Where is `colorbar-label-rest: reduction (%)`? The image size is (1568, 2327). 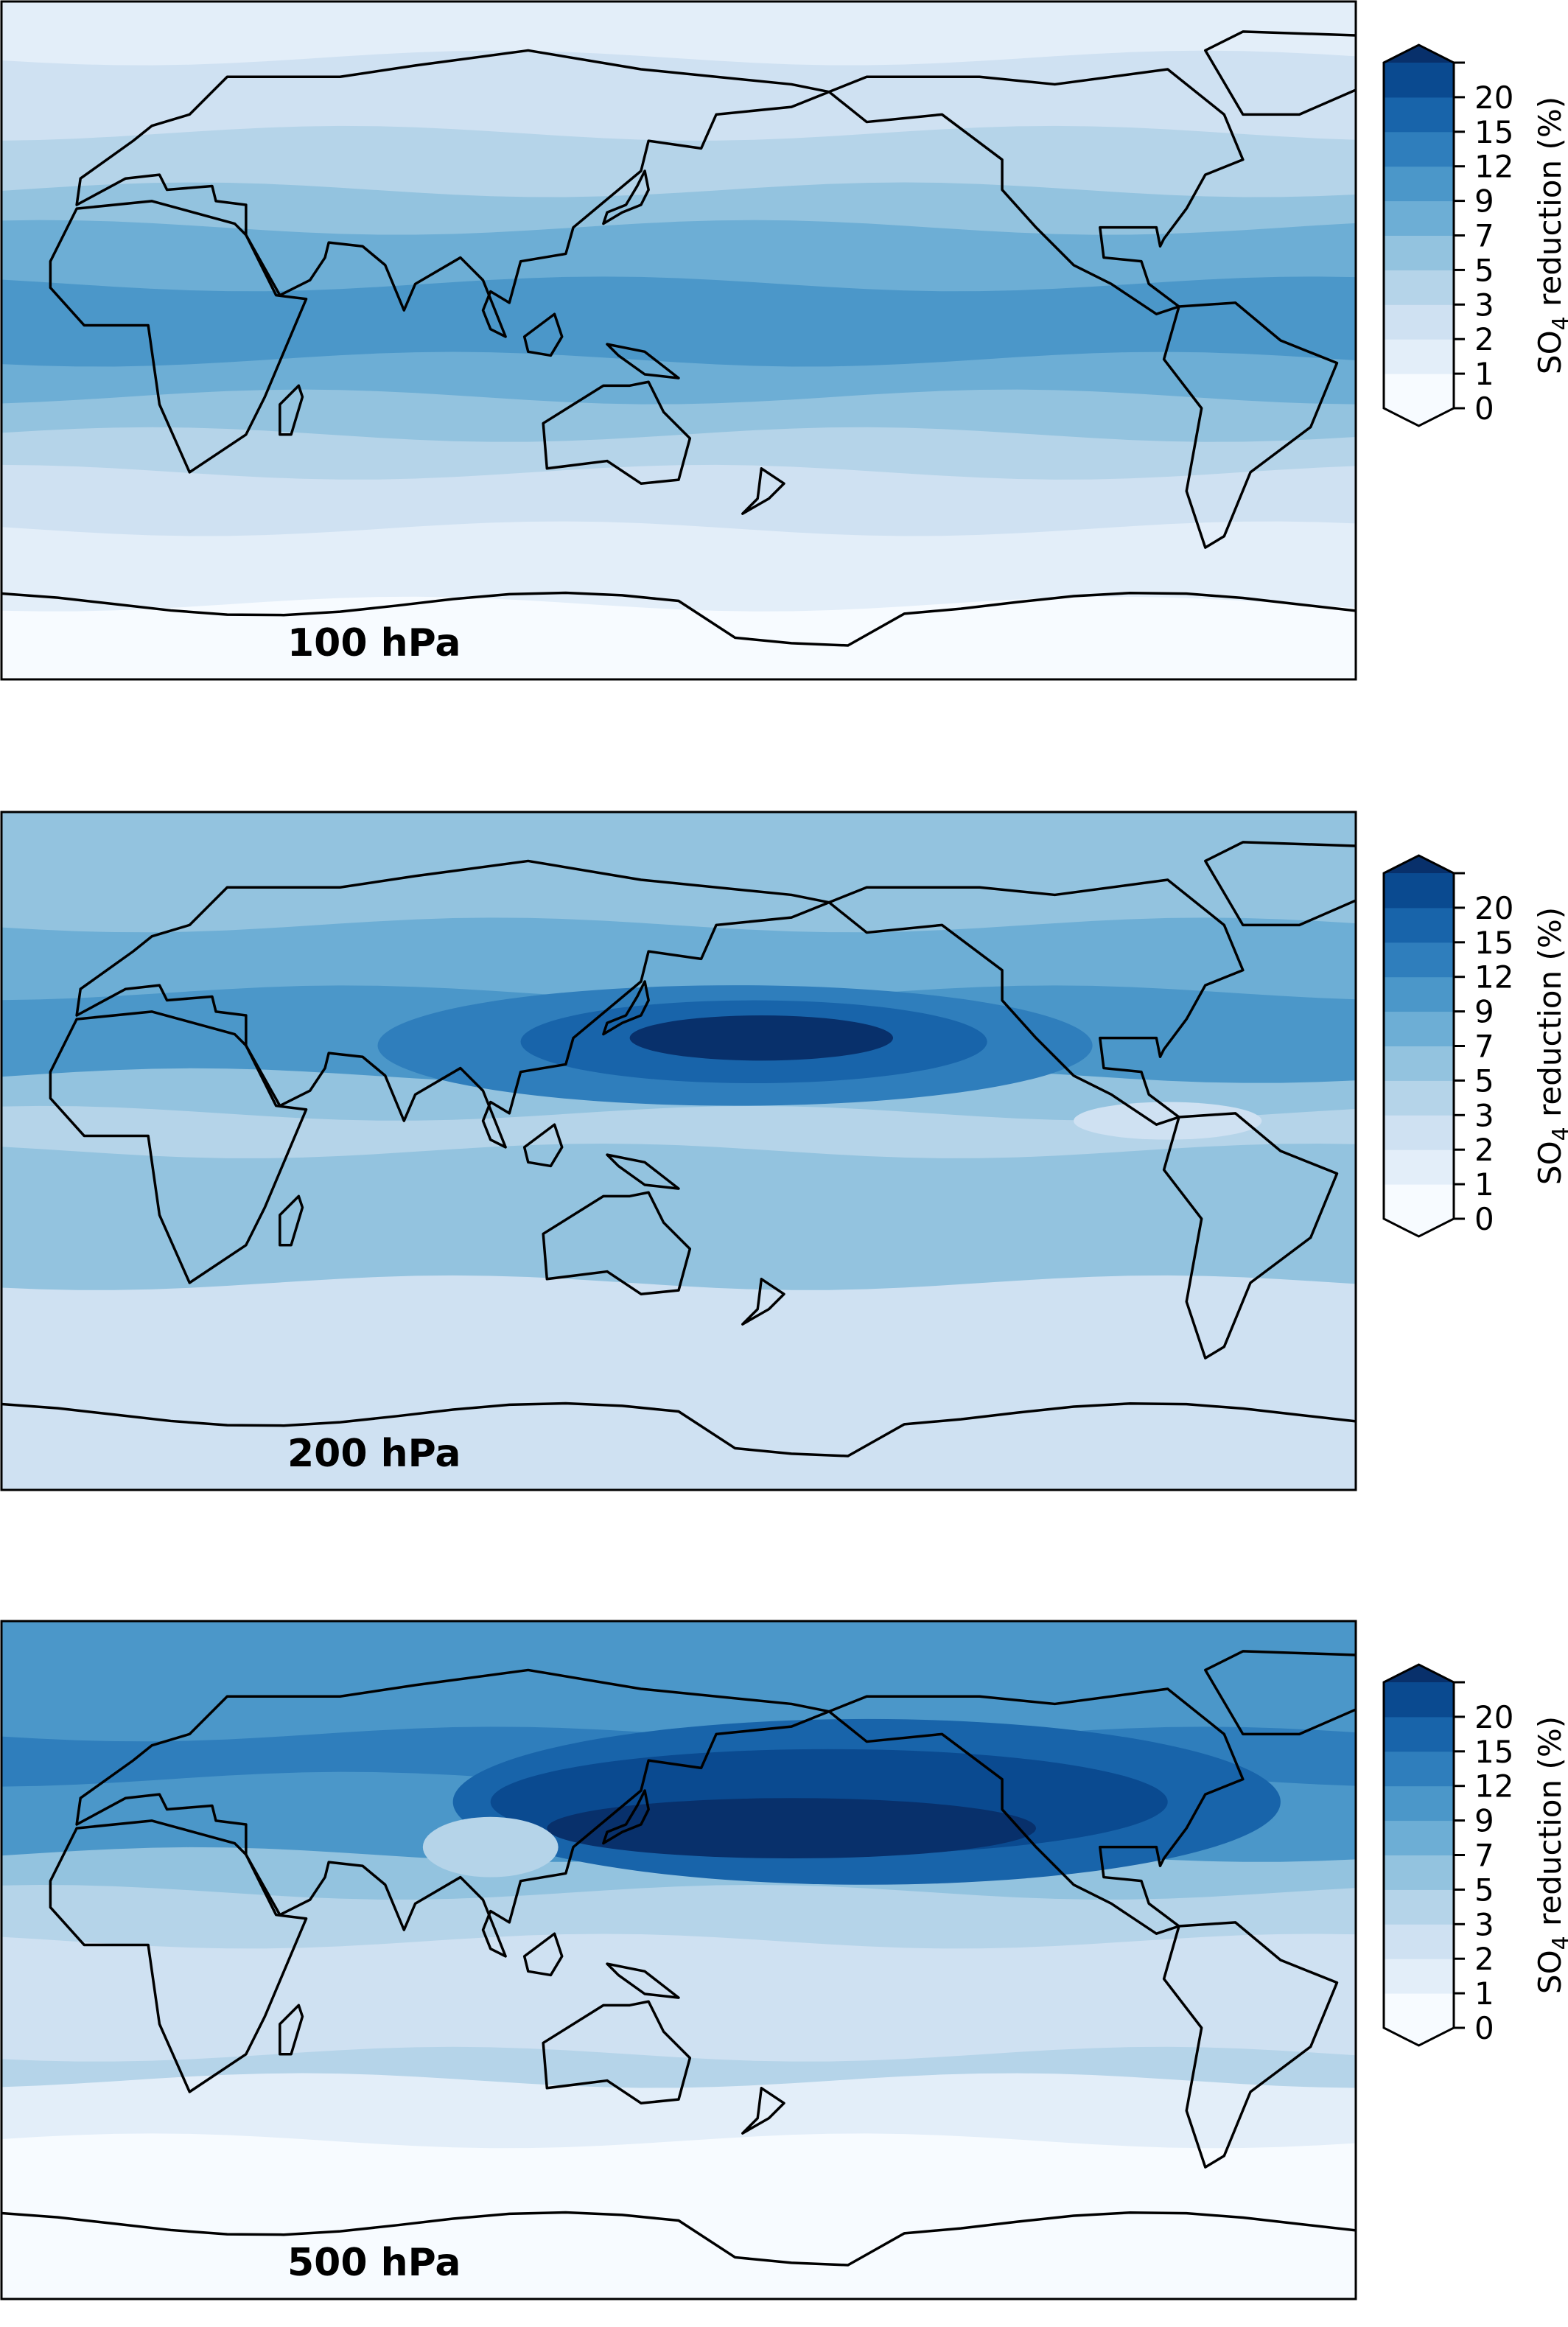 colorbar-label-rest: reduction (%) is located at coordinates (1550, 206).